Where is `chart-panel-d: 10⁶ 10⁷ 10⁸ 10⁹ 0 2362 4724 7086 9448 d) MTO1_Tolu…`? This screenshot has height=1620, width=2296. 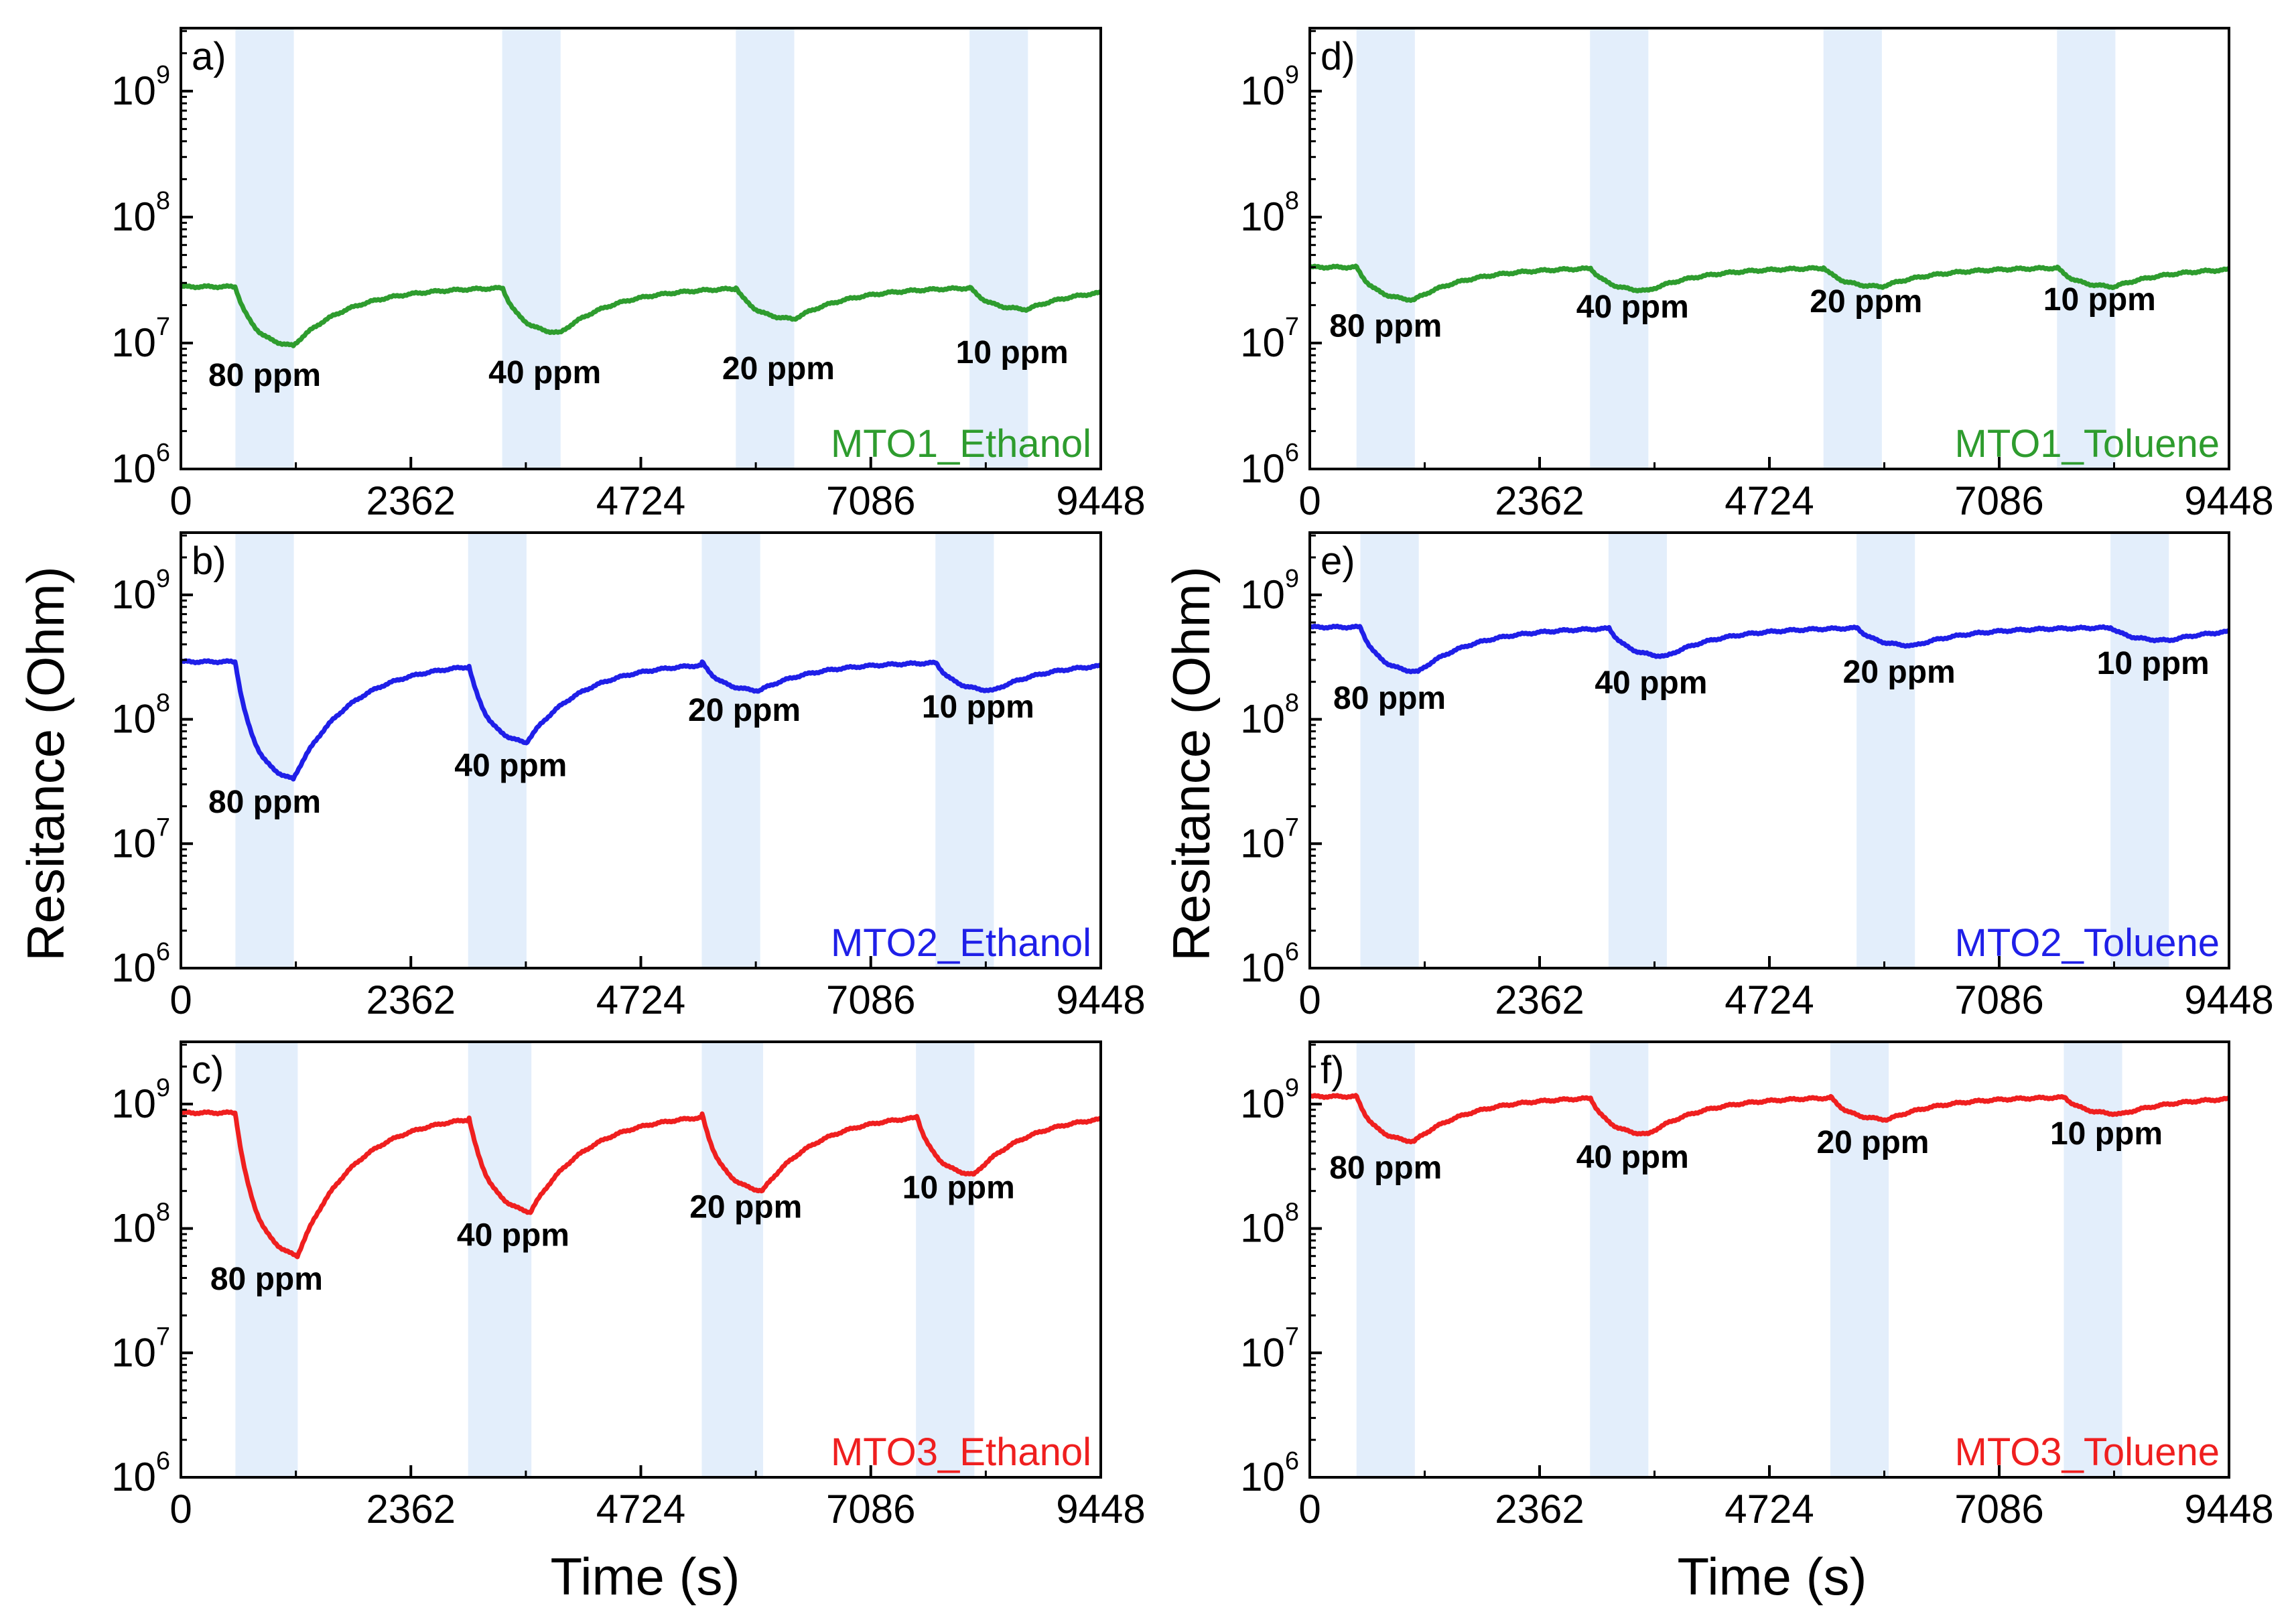 chart-panel-d: 10⁶ 10⁷ 10⁸ 10⁹ 0 2362 4724 7086 9448 d) MTO1_Tolu… is located at coordinates (1757, 275).